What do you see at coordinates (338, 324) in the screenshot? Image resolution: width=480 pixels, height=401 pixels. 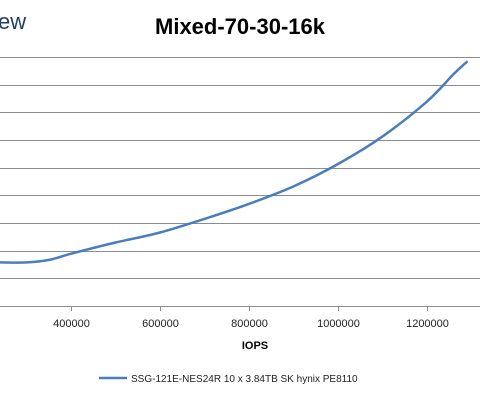 I see `x-tick-label: 1000000` at bounding box center [338, 324].